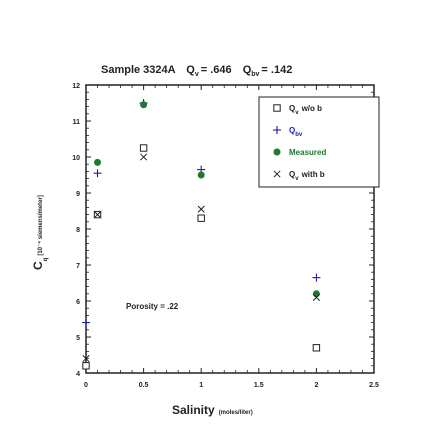  What do you see at coordinates (78, 230) in the screenshot?
I see `y-tick-label: 8` at bounding box center [78, 230].